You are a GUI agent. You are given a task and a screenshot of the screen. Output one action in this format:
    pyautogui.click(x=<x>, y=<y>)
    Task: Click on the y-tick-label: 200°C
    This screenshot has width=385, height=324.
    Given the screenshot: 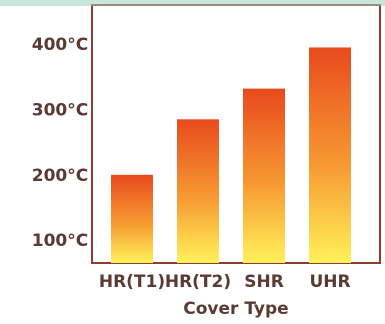 What is the action you would take?
    pyautogui.click(x=60, y=176)
    